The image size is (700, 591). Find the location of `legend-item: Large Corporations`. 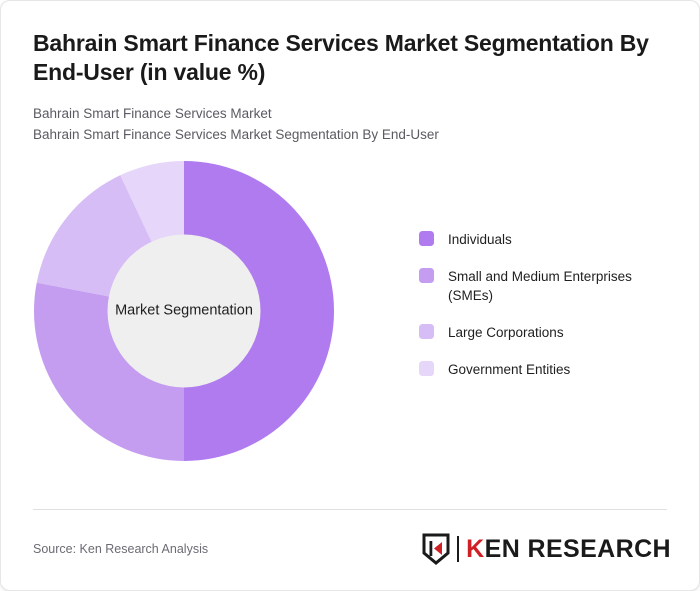

legend-item: Large Corporations is located at coordinates (548, 332).